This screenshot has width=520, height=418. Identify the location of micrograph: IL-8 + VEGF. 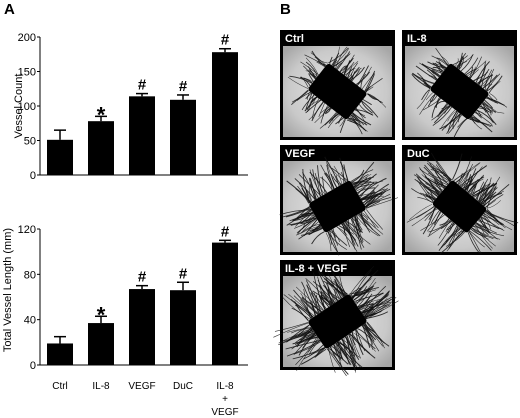
(336, 318).